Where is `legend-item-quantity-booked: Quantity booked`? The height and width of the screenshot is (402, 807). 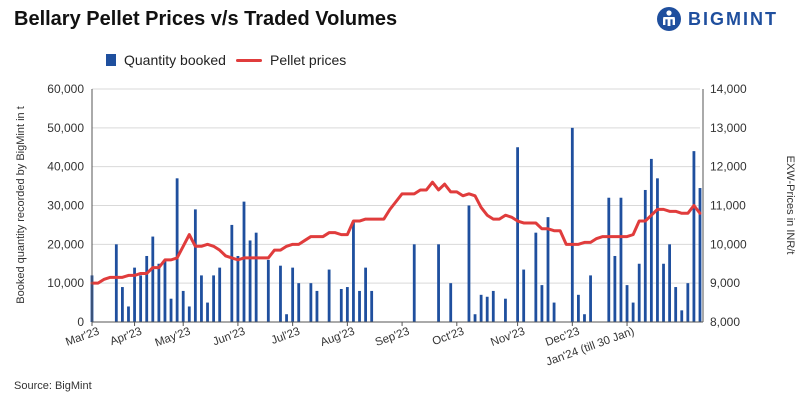
legend-item-quantity-booked: Quantity booked is located at coordinates (166, 60).